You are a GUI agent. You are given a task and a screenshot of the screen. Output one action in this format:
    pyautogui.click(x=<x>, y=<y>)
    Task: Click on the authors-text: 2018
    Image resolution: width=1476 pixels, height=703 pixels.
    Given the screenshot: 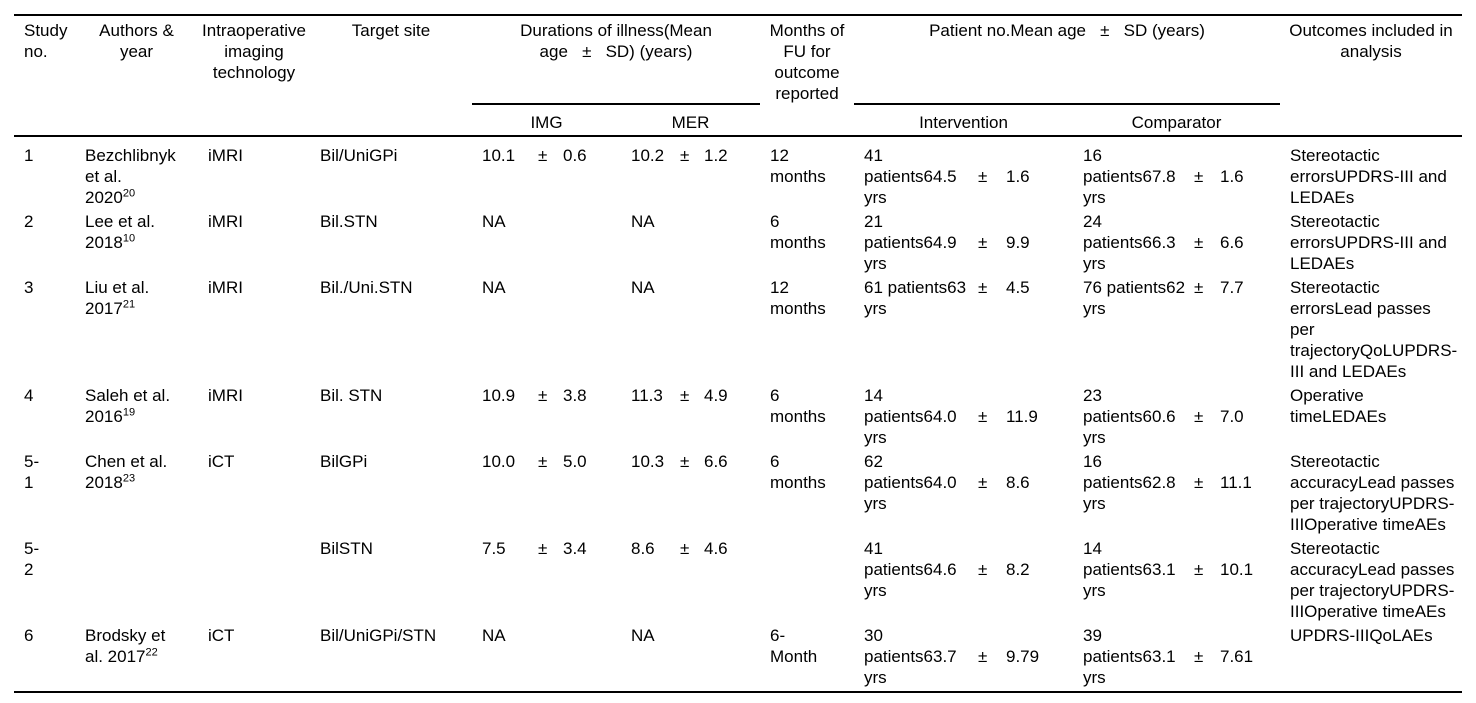 What is the action you would take?
    pyautogui.click(x=104, y=482)
    